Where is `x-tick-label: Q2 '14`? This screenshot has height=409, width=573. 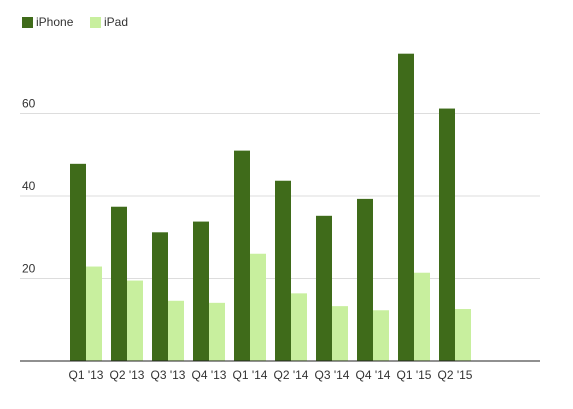 x-tick-label: Q2 '14 is located at coordinates (291, 375).